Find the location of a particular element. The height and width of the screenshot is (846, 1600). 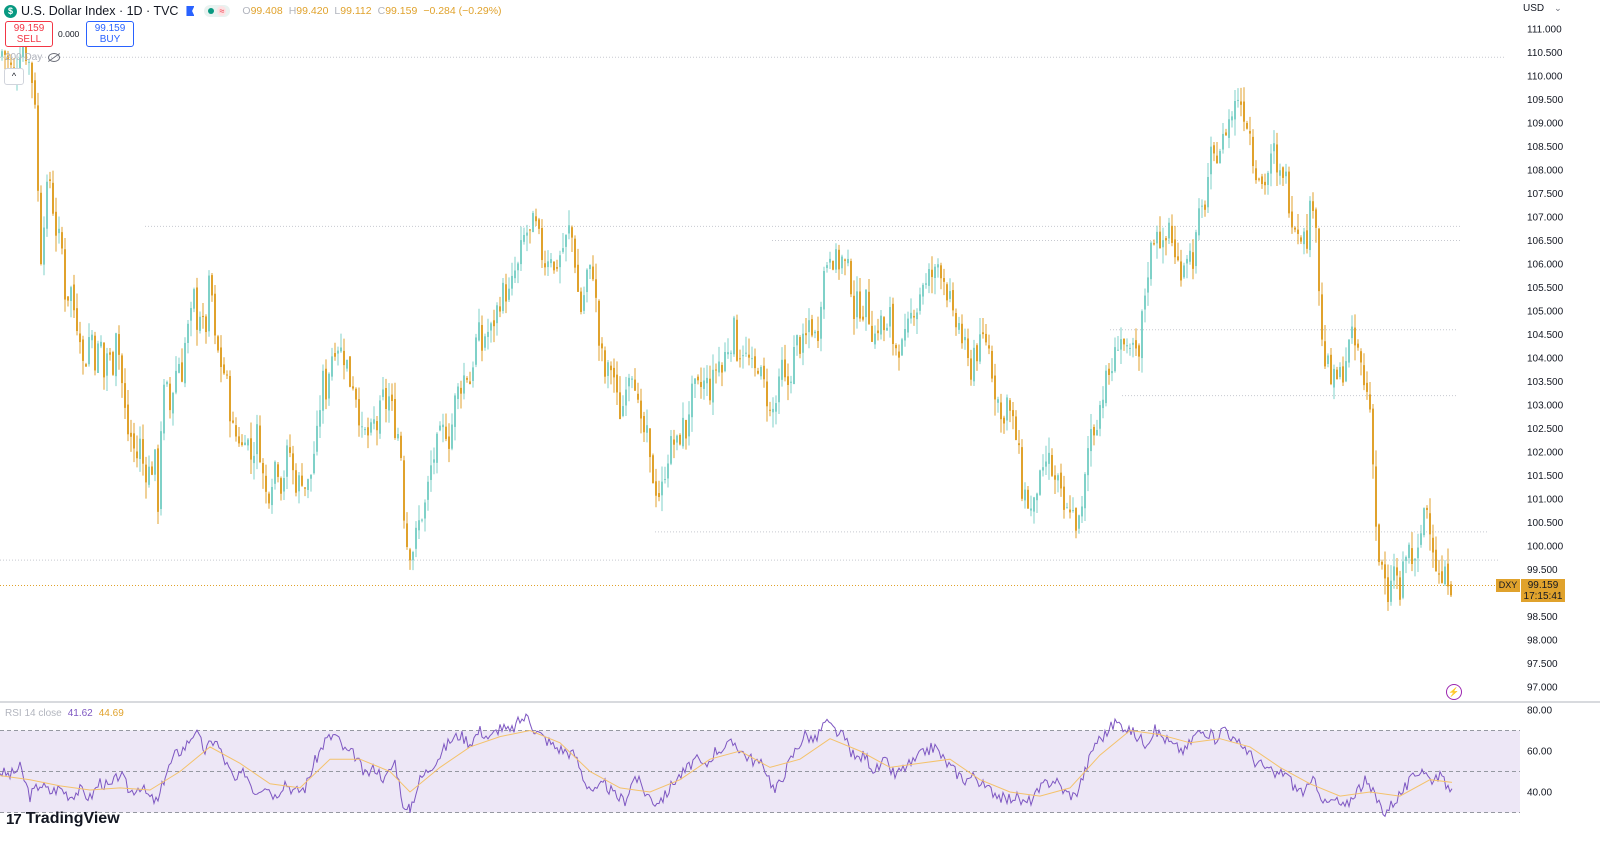

price-tick-label: 101.000 is located at coordinates (1545, 500).